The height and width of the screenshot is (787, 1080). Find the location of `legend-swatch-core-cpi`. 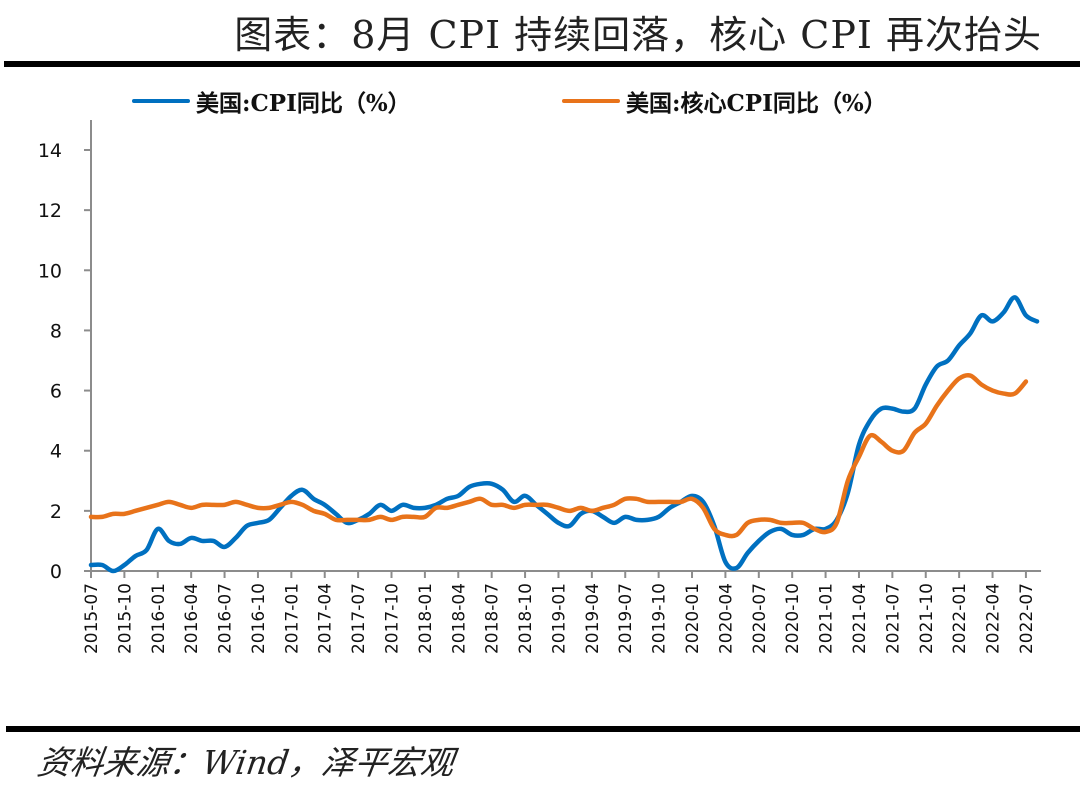

legend-swatch-core-cpi is located at coordinates (591, 101).